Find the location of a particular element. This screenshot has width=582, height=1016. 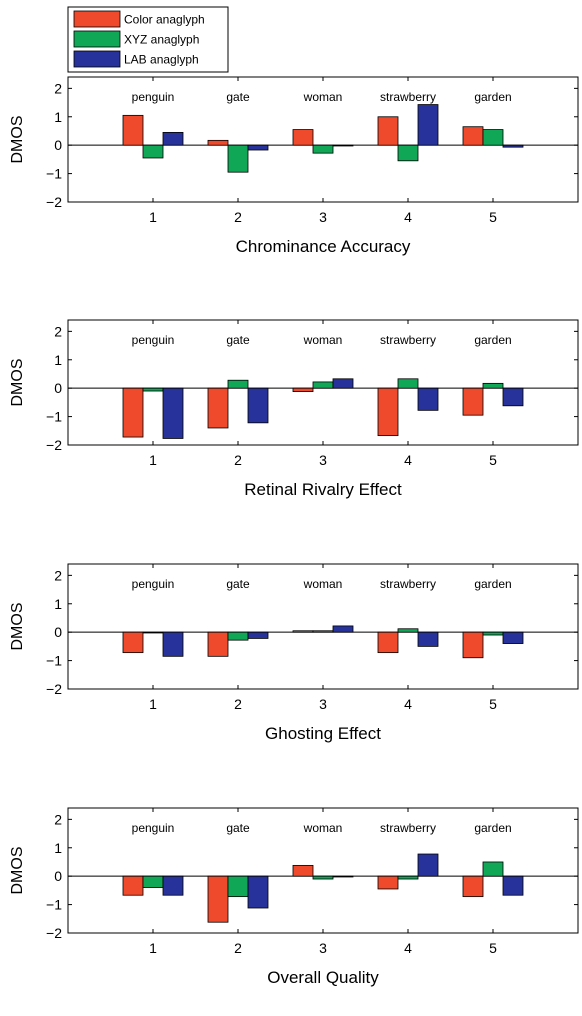

legend-label: Color anaglyph is located at coordinates (164, 20).